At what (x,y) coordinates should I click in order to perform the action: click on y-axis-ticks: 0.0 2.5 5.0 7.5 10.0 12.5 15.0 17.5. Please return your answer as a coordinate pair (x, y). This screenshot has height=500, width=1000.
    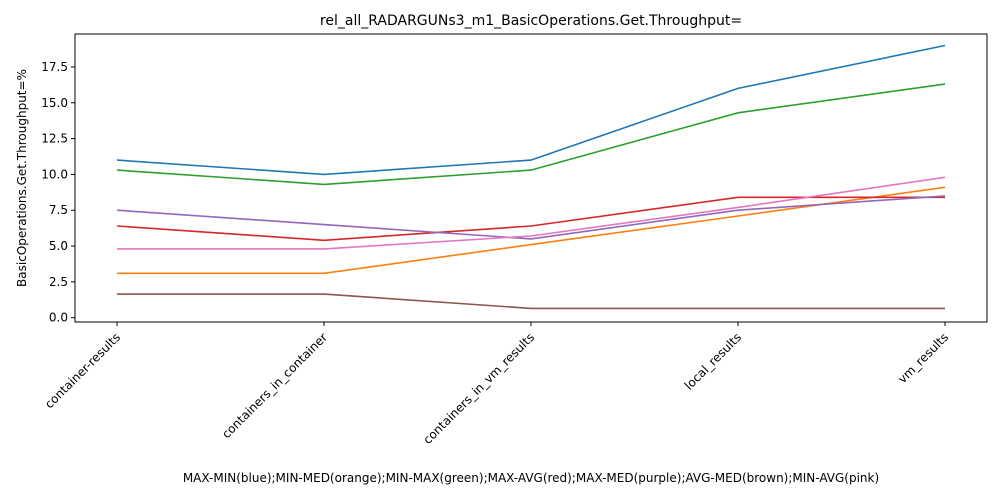
    Looking at the image, I should click on (58, 192).